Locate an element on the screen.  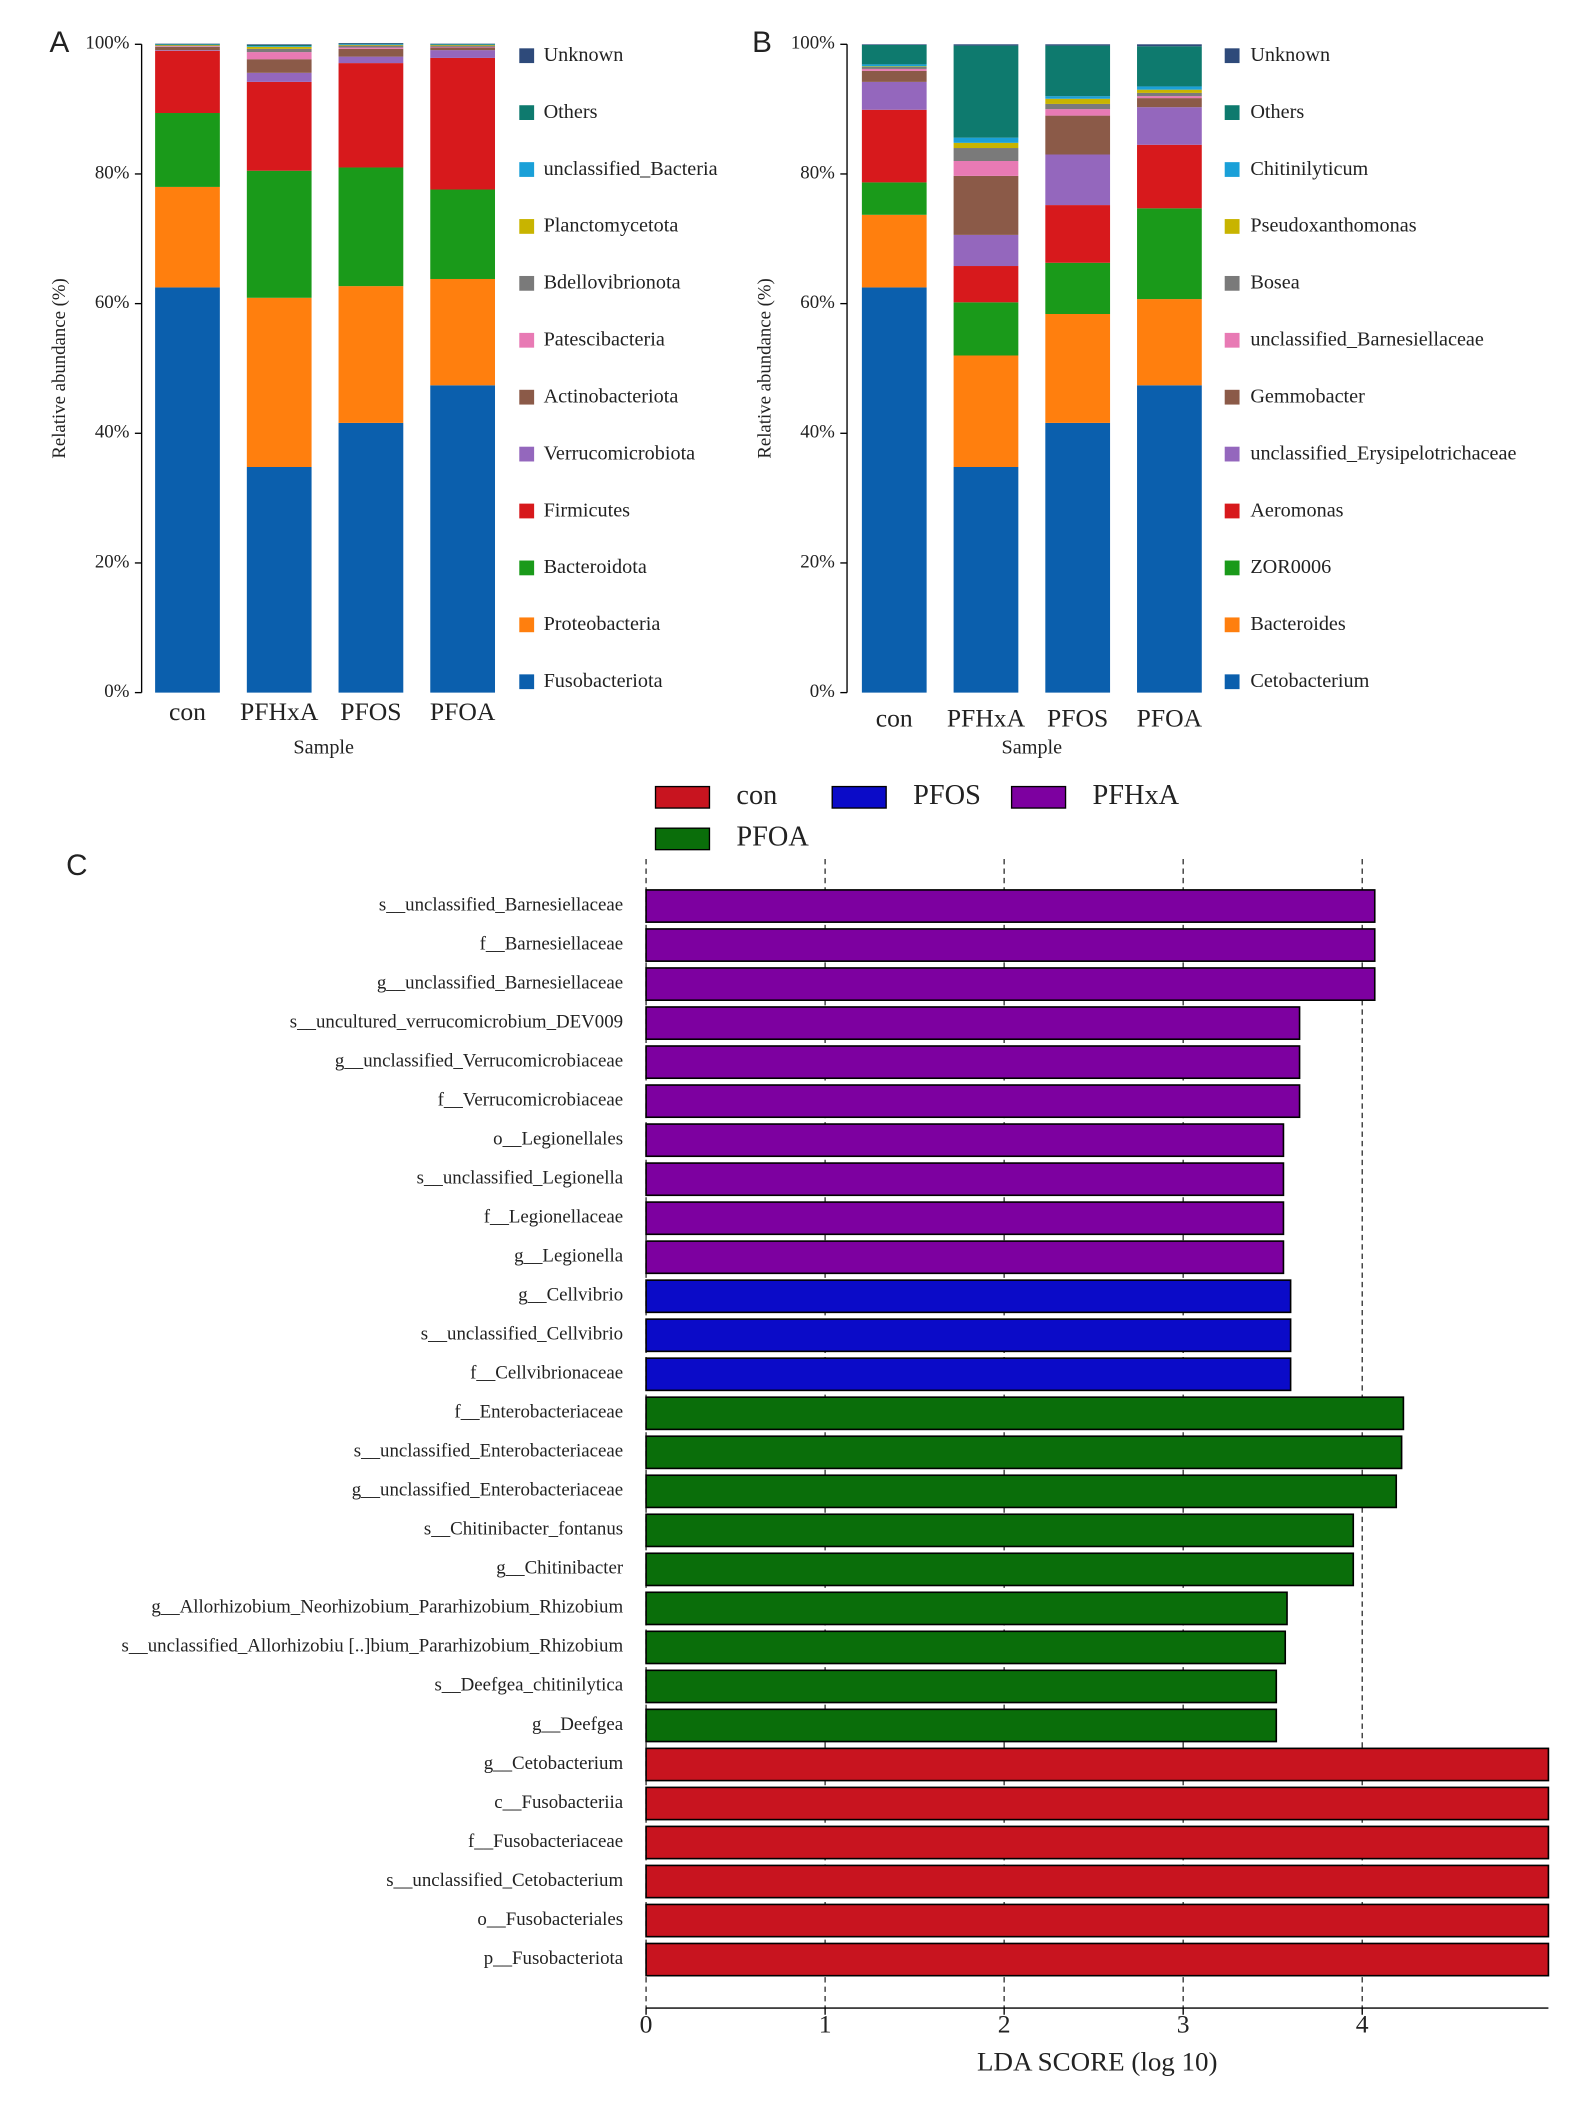
legend-label: Verrucomicrobiota is located at coordinates (620, 453).